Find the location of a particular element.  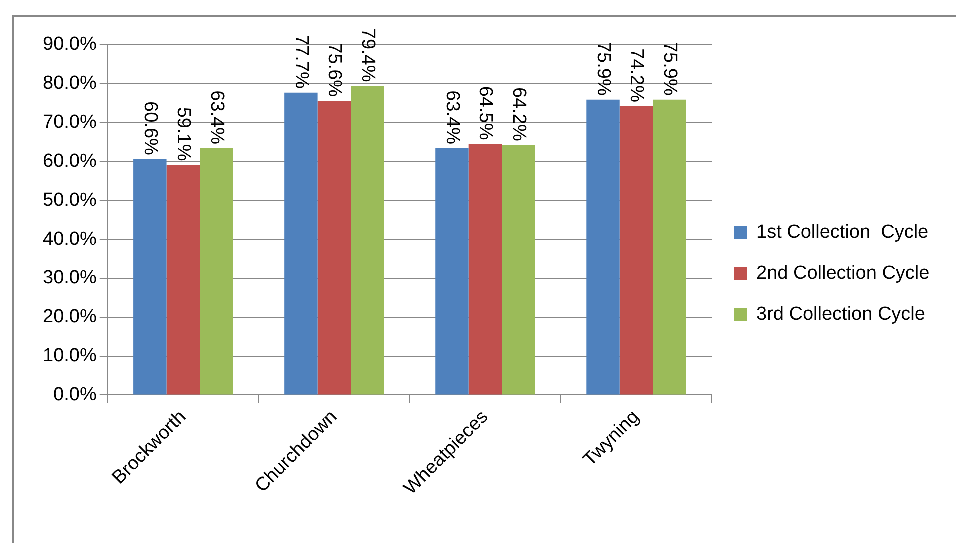

data-label: 79.4% is located at coordinates (367, 55).